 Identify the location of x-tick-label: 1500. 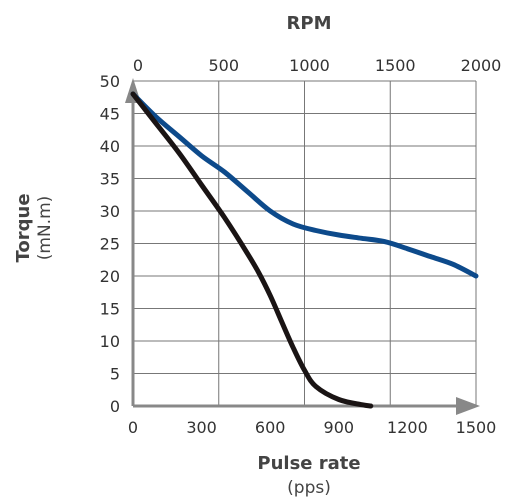
(476, 427).